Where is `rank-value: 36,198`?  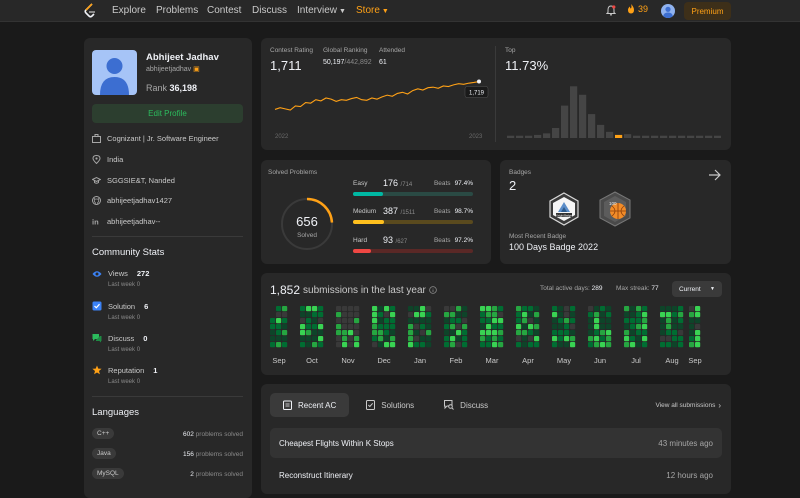
rank-value: 36,198 is located at coordinates (183, 88).